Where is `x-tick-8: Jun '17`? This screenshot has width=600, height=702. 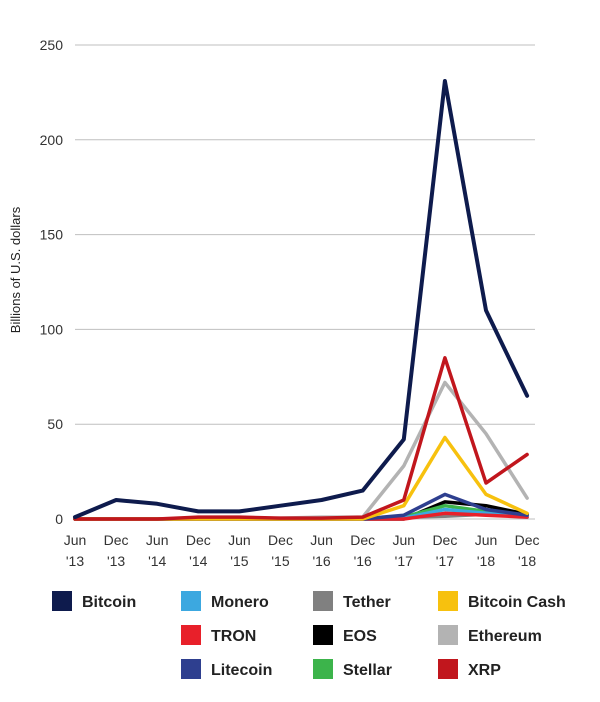
x-tick-8: Jun '17 is located at coordinates (404, 550).